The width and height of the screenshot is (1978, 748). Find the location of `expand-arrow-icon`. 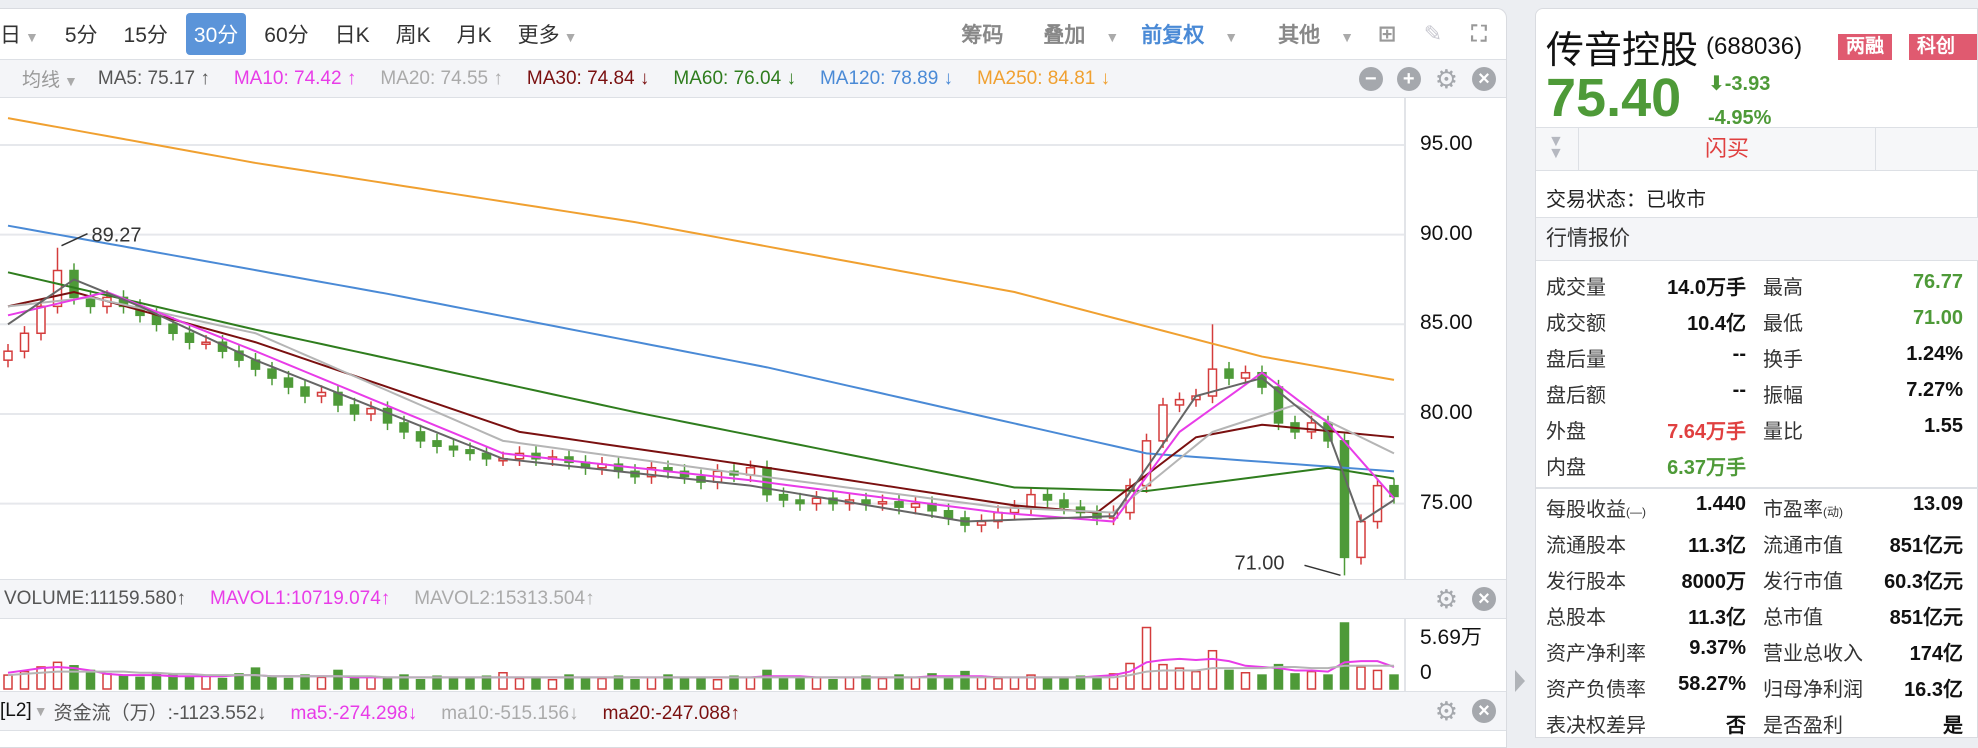

expand-arrow-icon is located at coordinates (1520, 681).